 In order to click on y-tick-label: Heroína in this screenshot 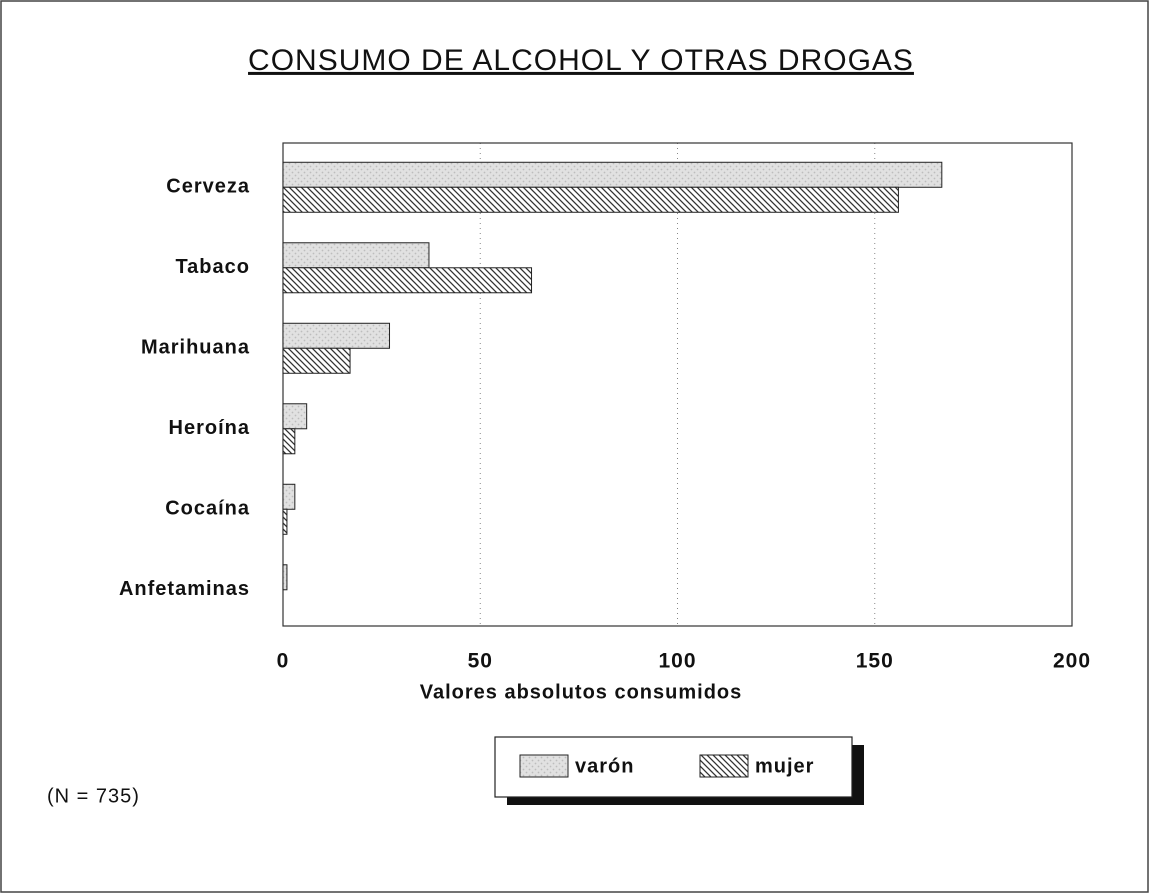, I will do `click(209, 428)`.